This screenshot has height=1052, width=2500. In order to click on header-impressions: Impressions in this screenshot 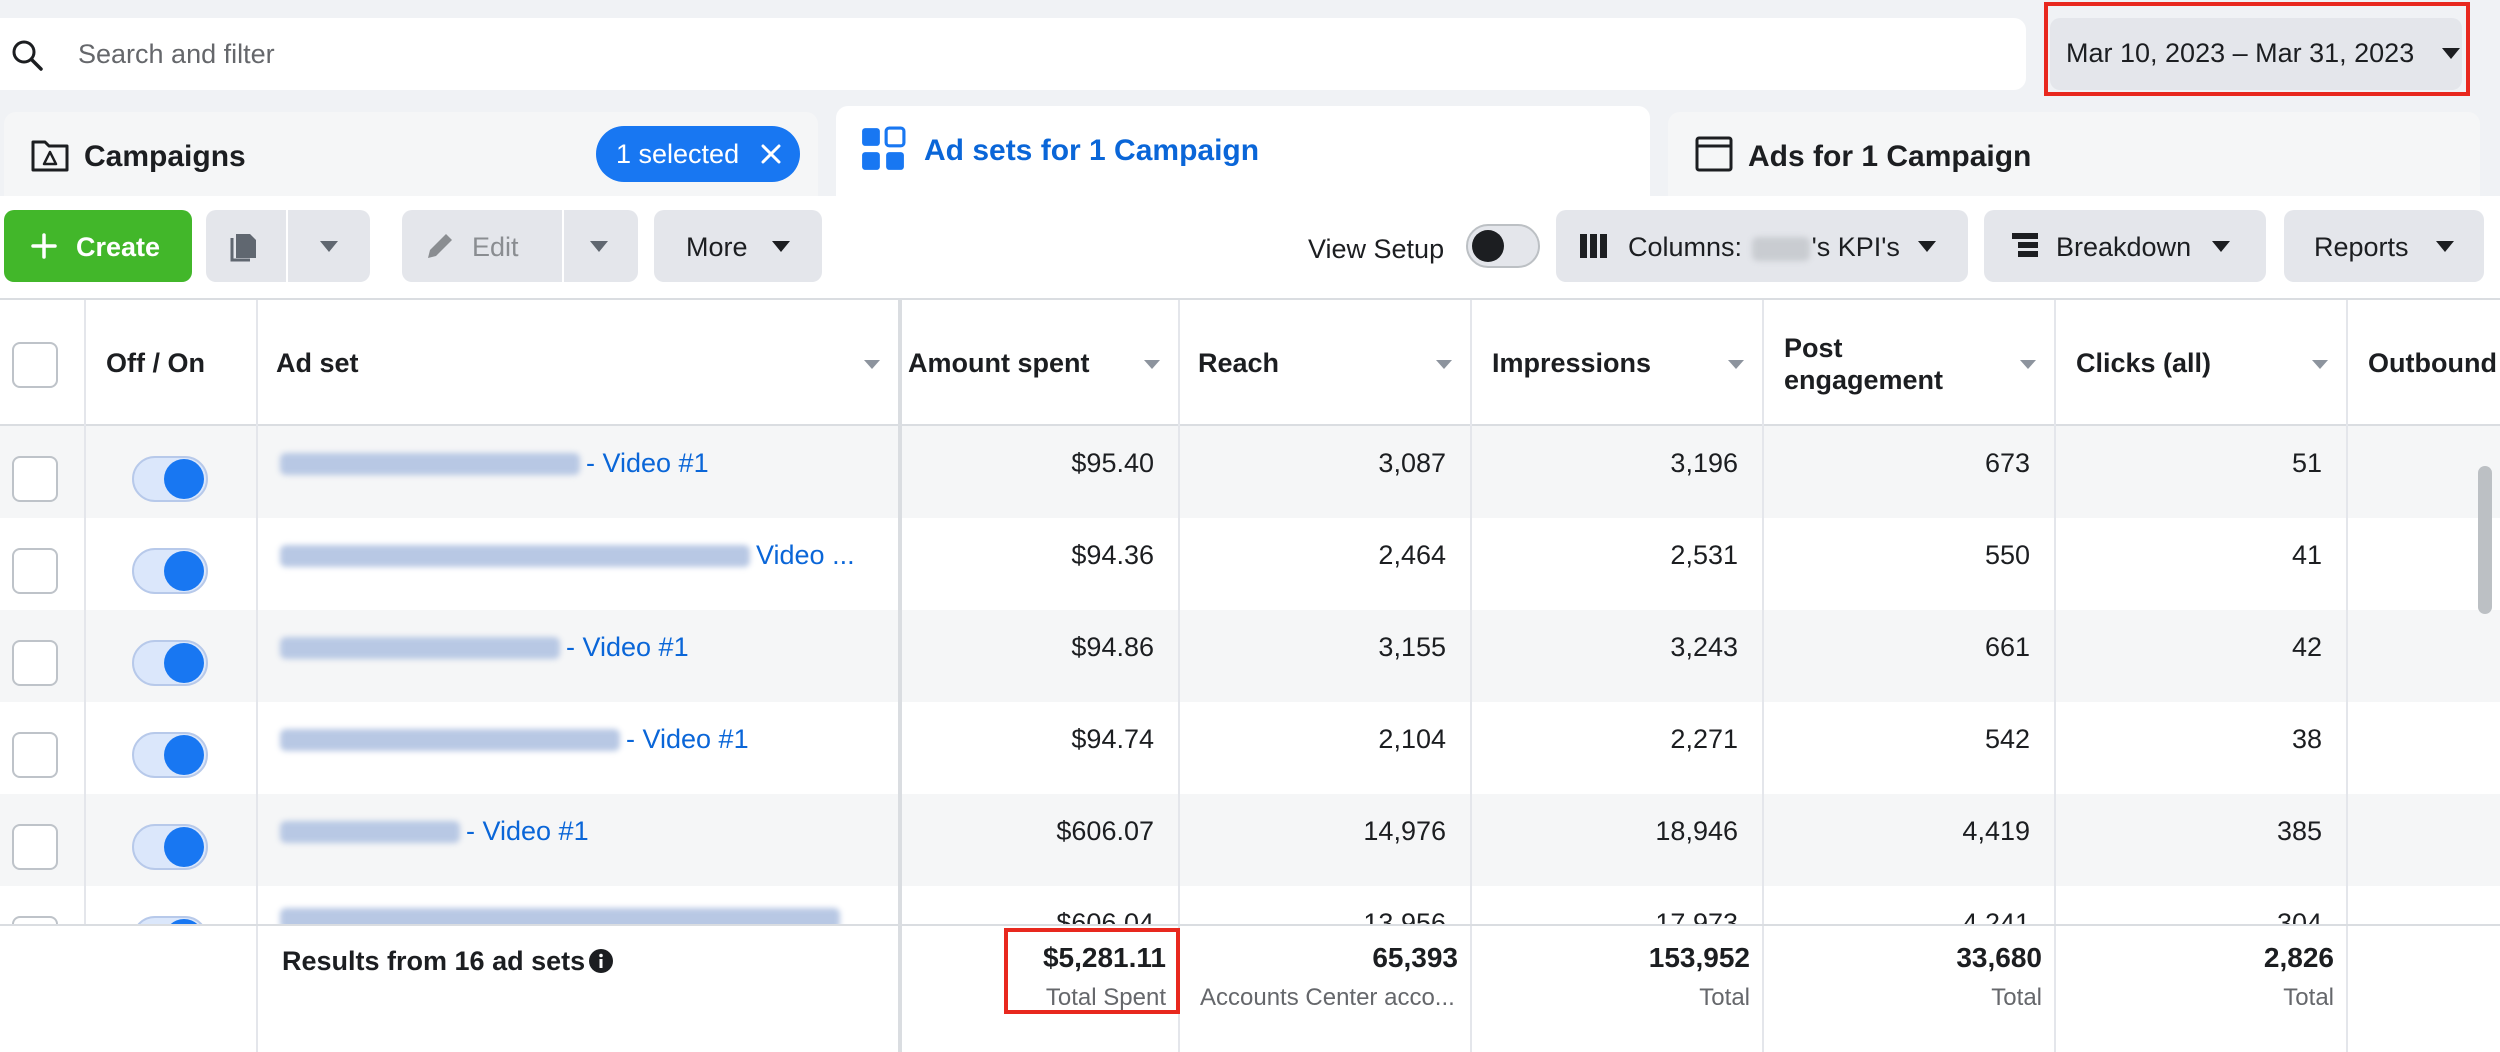, I will do `click(1618, 363)`.